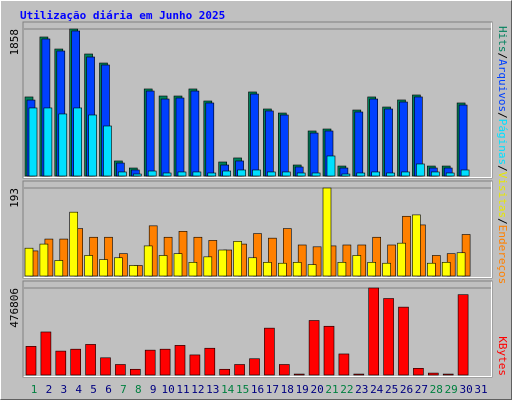 The image size is (512, 400). Describe the element at coordinates (123, 389) in the screenshot. I see `x-tick-label: 7` at that location.